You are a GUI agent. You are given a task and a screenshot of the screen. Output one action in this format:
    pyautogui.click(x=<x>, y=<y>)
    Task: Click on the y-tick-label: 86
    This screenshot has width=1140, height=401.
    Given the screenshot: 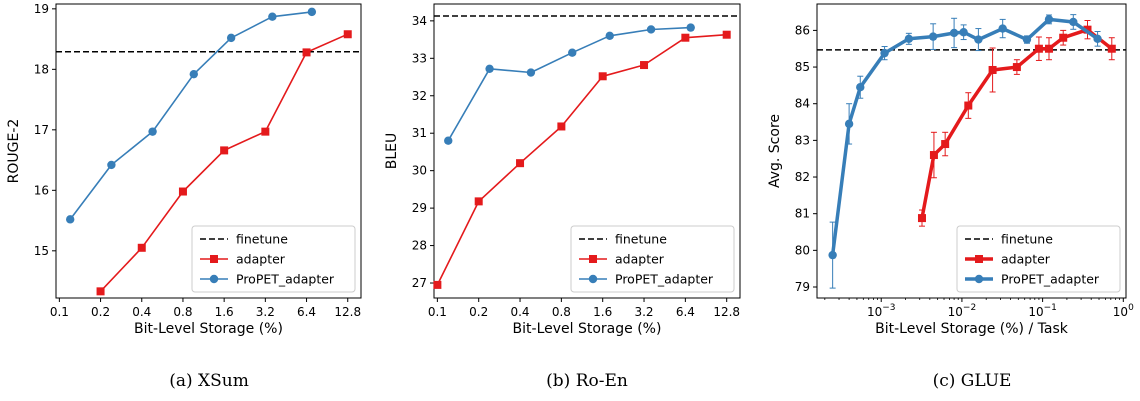 What is the action you would take?
    pyautogui.click(x=802, y=30)
    